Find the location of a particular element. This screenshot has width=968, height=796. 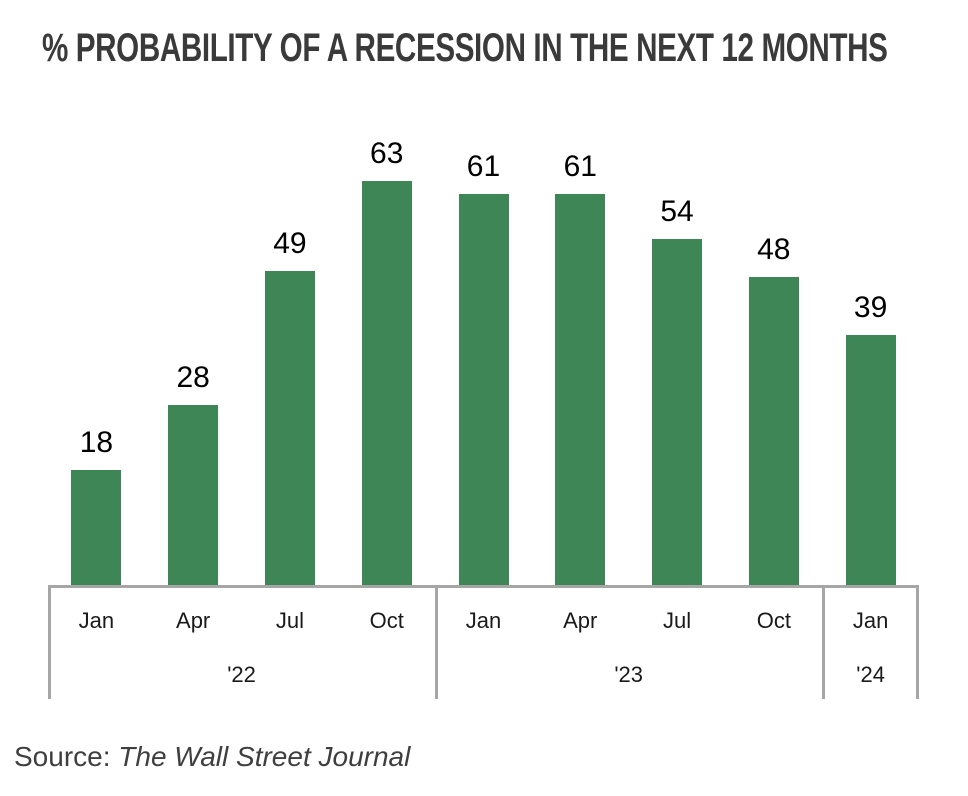

bar-value-label: 18 is located at coordinates (96, 442).